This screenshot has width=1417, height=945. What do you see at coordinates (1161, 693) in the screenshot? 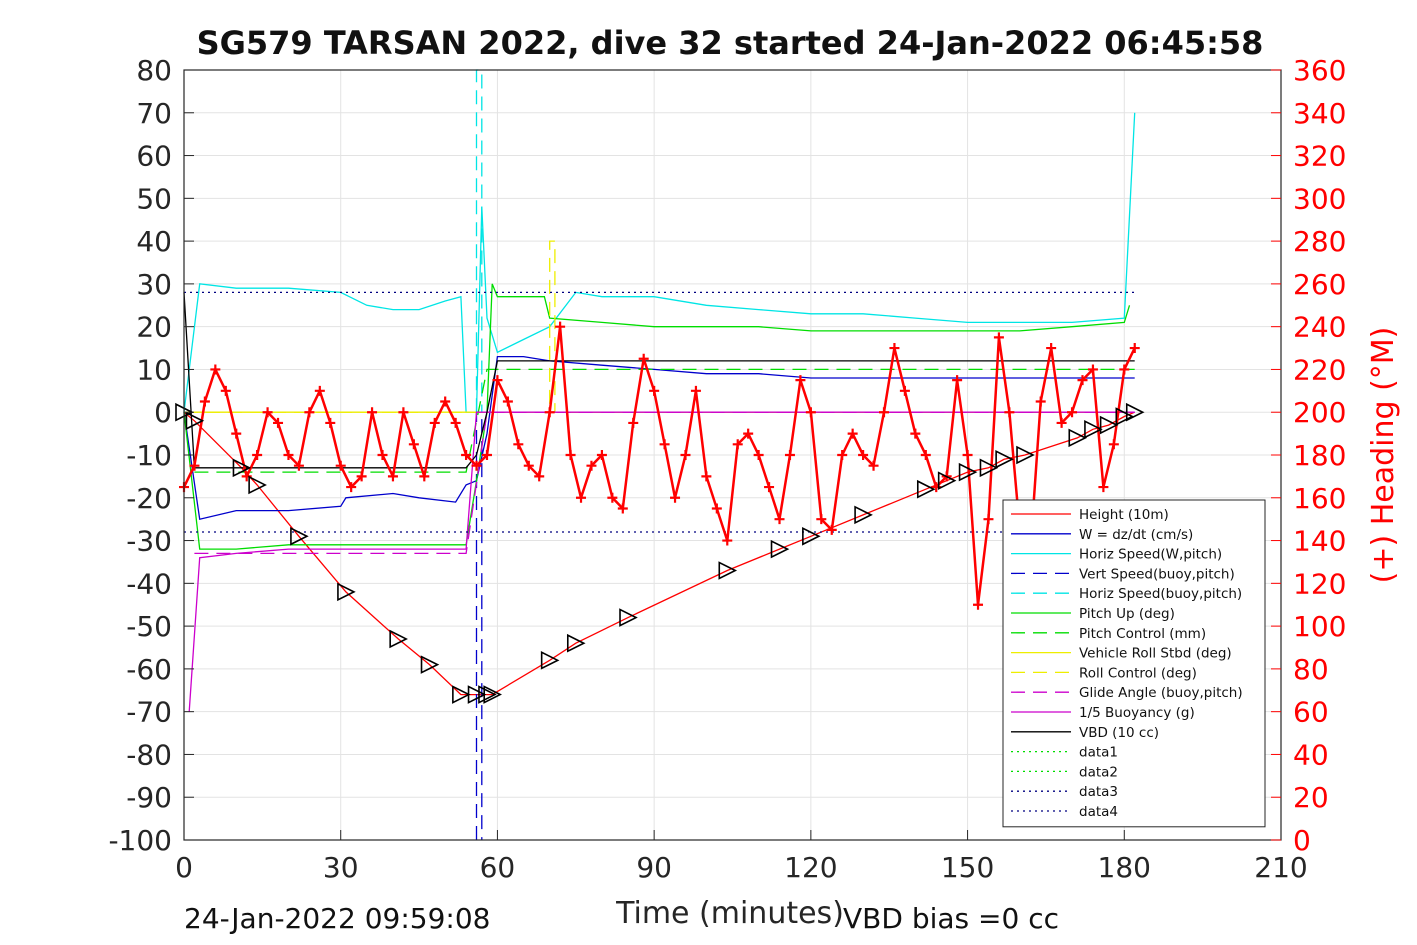
I see `legend-label-9: Glide Angle (buoy,pitch)` at bounding box center [1161, 693].